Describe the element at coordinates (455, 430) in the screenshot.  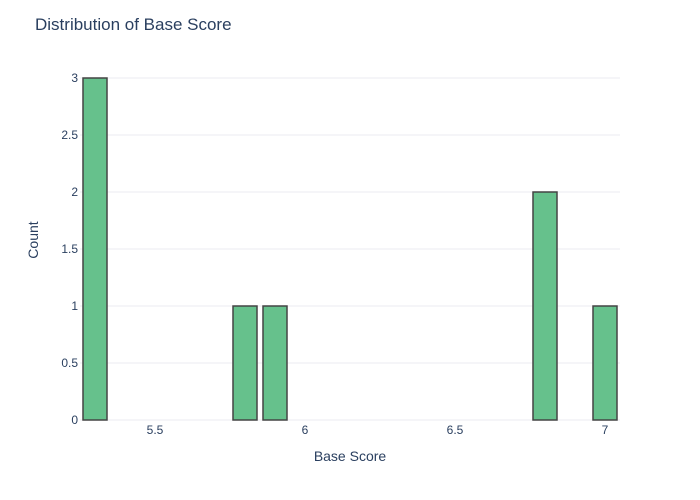
I see `x-tick-label: 6.5` at that location.